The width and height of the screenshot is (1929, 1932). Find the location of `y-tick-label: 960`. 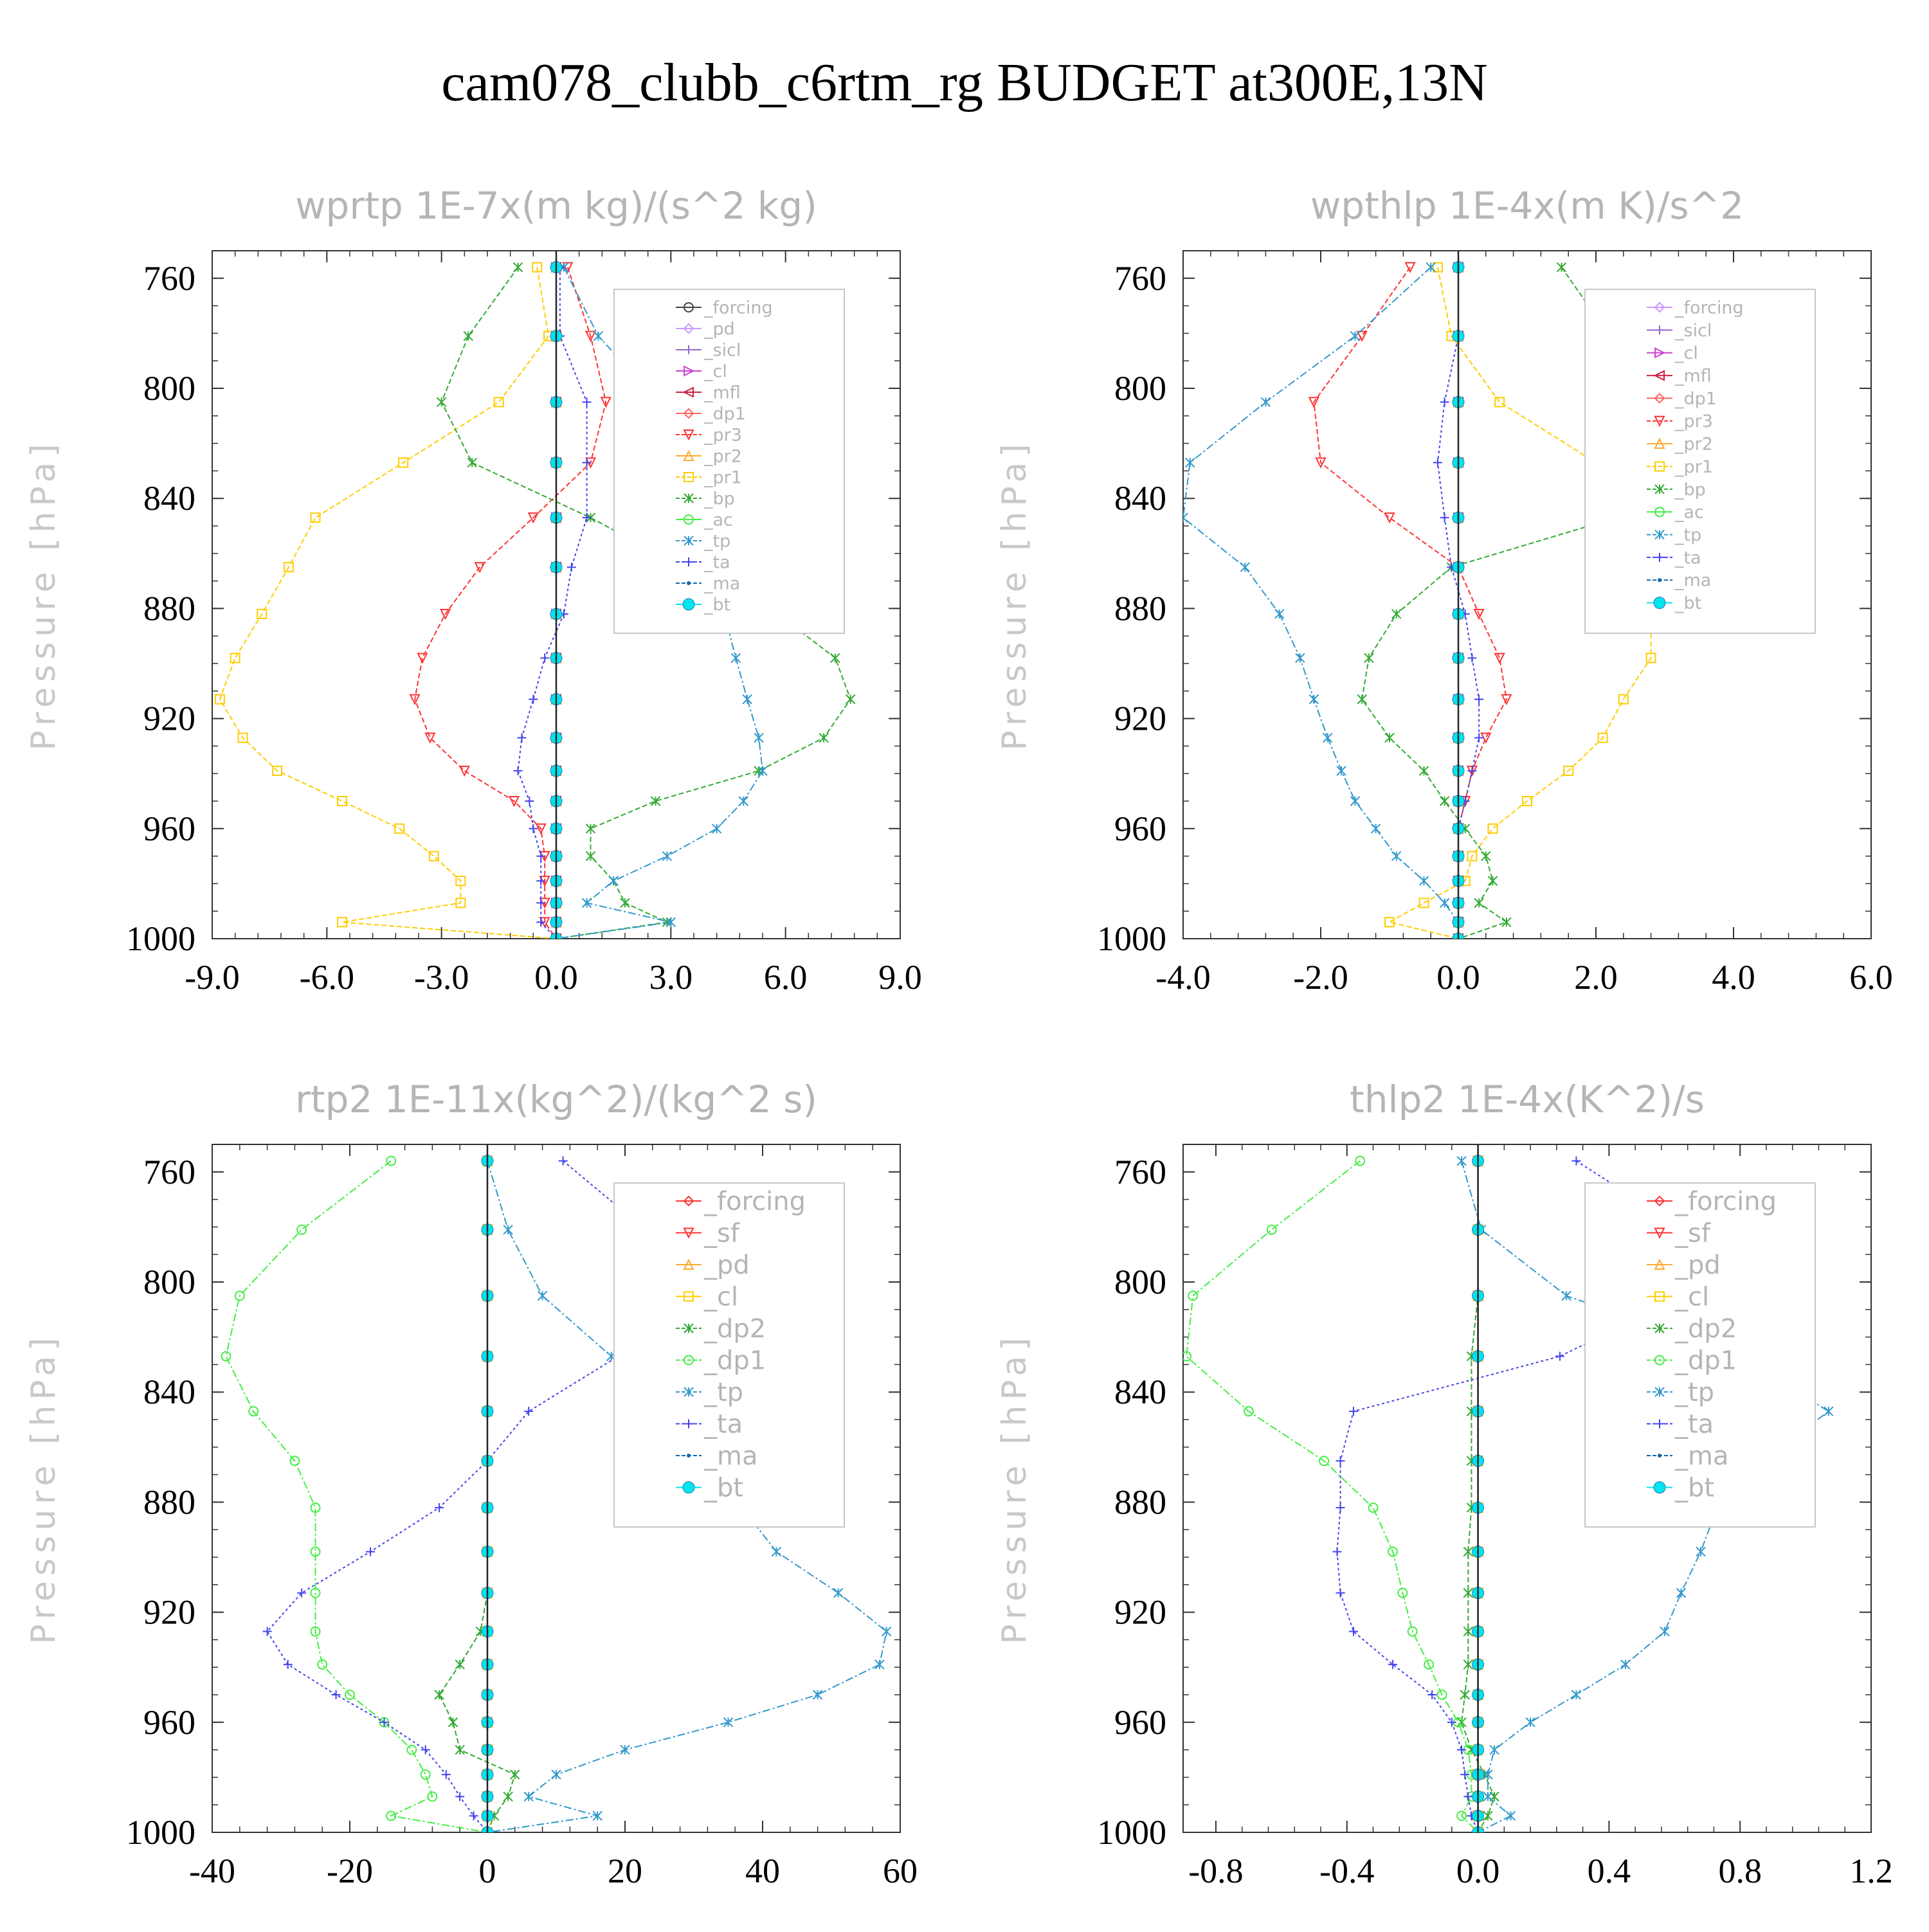

y-tick-label: 960 is located at coordinates (169, 1722).